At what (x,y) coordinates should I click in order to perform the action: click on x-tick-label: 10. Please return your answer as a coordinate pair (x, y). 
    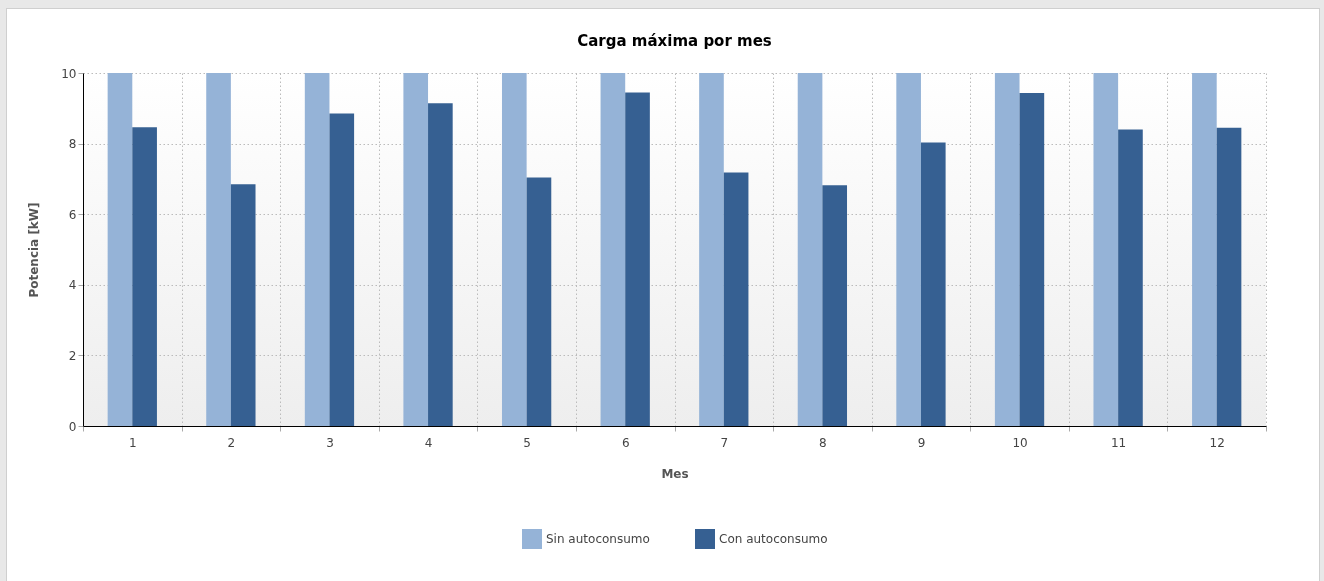
    Looking at the image, I should click on (1020, 442).